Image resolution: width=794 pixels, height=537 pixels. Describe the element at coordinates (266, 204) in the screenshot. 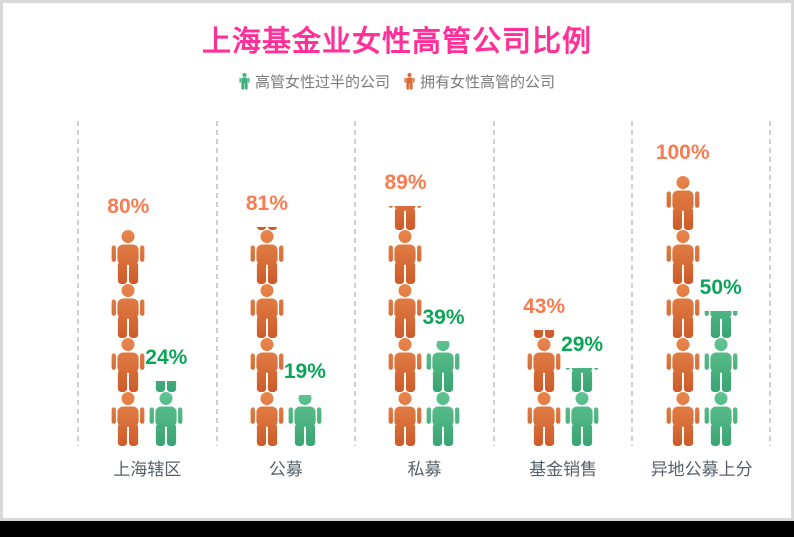

I see `value-label-orange: 81%` at that location.